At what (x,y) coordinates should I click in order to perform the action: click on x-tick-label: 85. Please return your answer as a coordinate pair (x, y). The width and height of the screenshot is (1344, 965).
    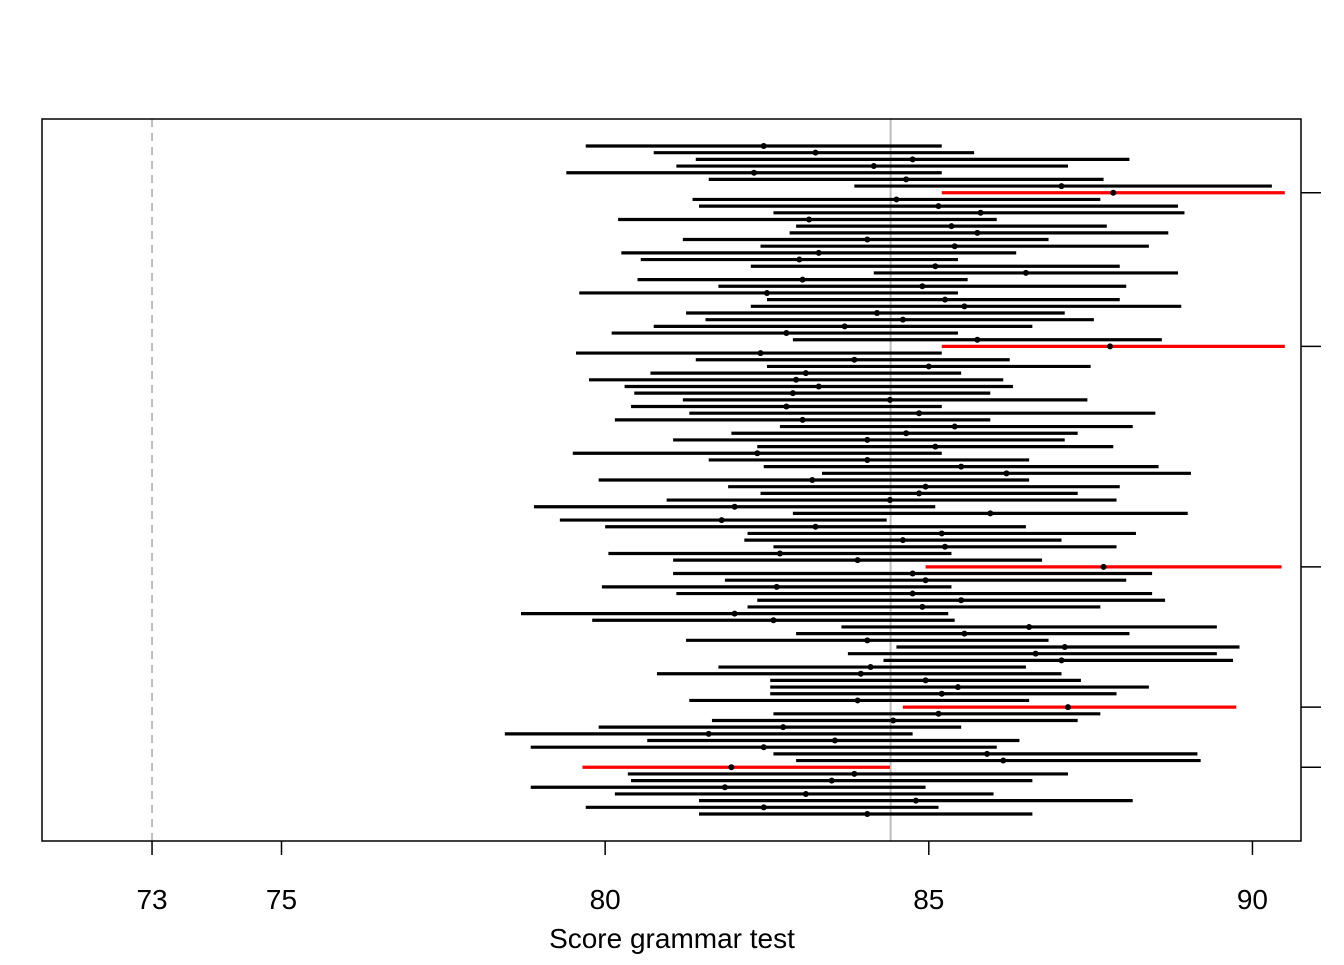
    Looking at the image, I should click on (928, 899).